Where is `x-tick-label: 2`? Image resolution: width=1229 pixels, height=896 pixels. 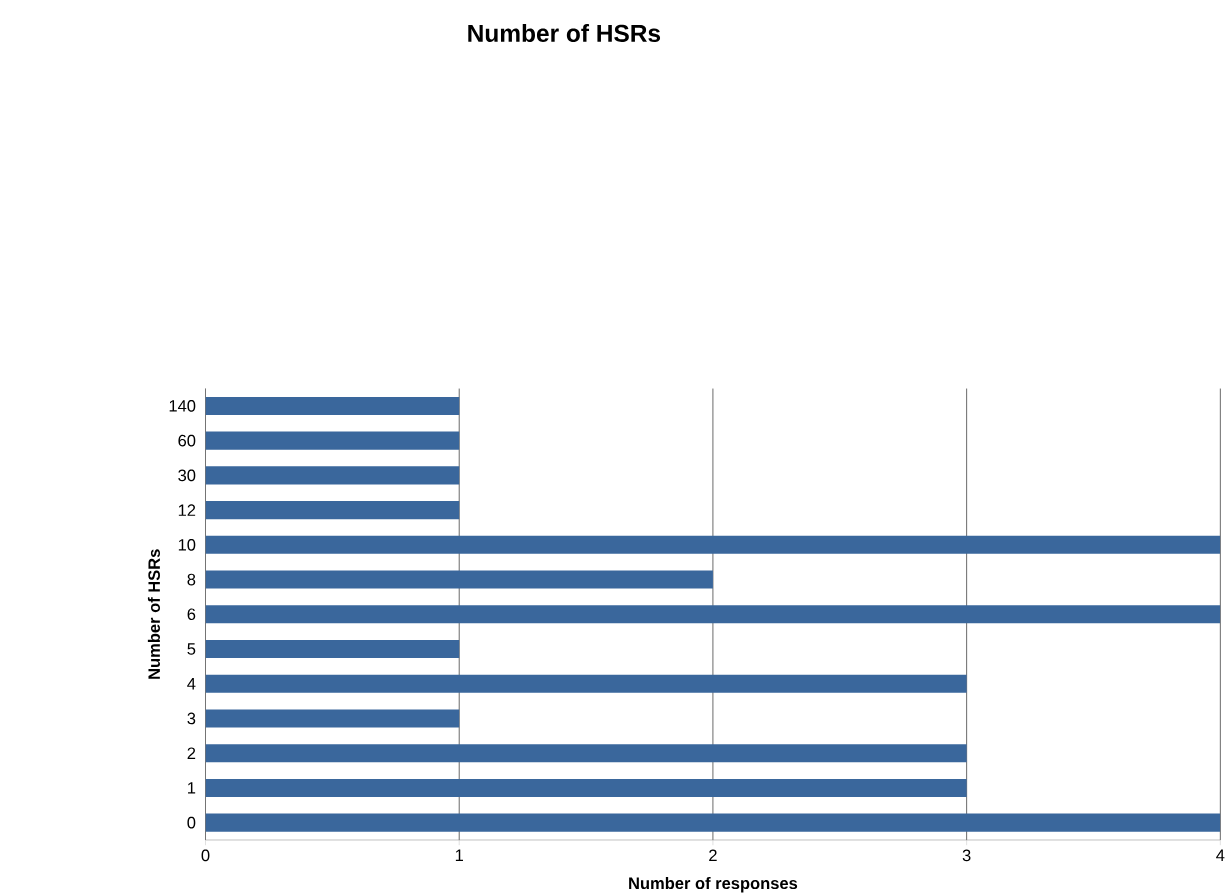
x-tick-label: 2 is located at coordinates (713, 855).